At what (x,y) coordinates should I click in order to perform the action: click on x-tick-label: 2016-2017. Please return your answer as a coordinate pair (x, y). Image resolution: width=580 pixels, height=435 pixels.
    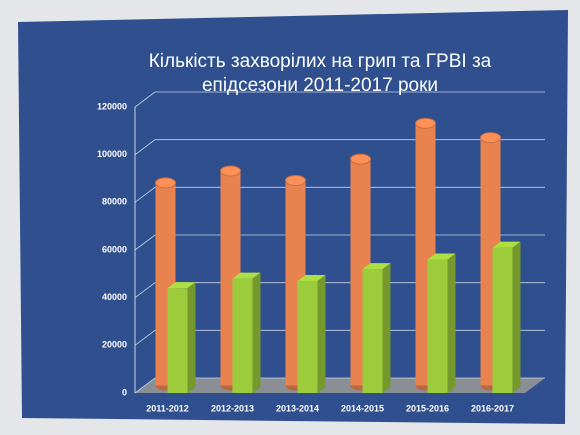
    Looking at the image, I should click on (492, 408).